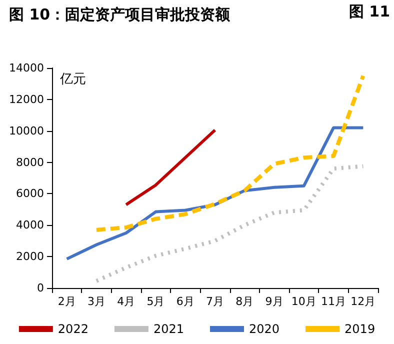  I want to click on x-tick-label: 7月, so click(215, 301).